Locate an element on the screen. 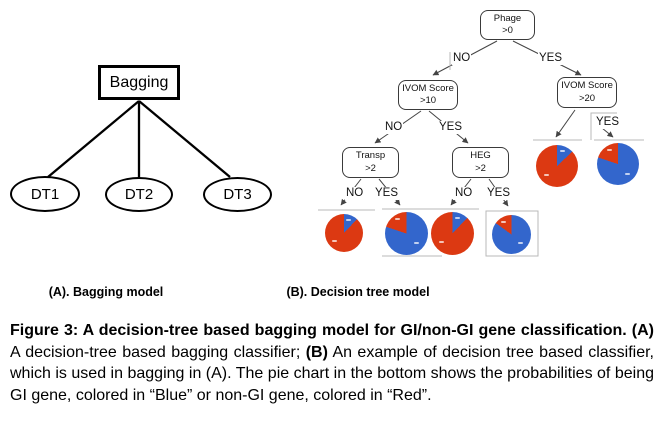 The height and width of the screenshot is (439, 663). panel-a-caption: (A). Bagging model is located at coordinates (106, 292).